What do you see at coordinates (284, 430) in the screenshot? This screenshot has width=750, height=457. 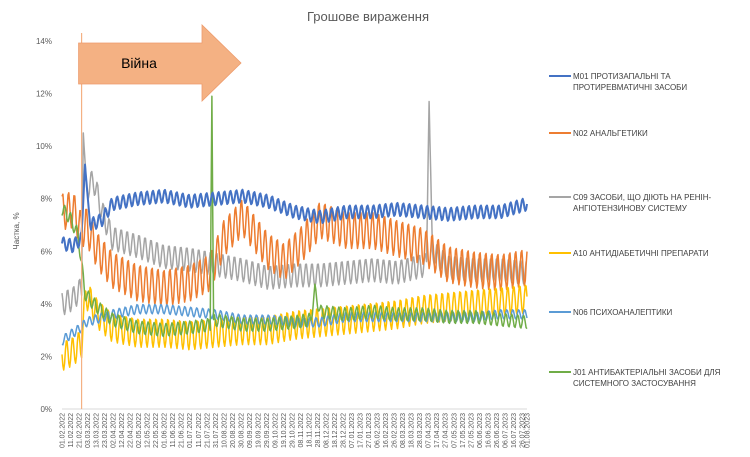 I see `x-tick-label: 19.10.2022` at bounding box center [284, 430].